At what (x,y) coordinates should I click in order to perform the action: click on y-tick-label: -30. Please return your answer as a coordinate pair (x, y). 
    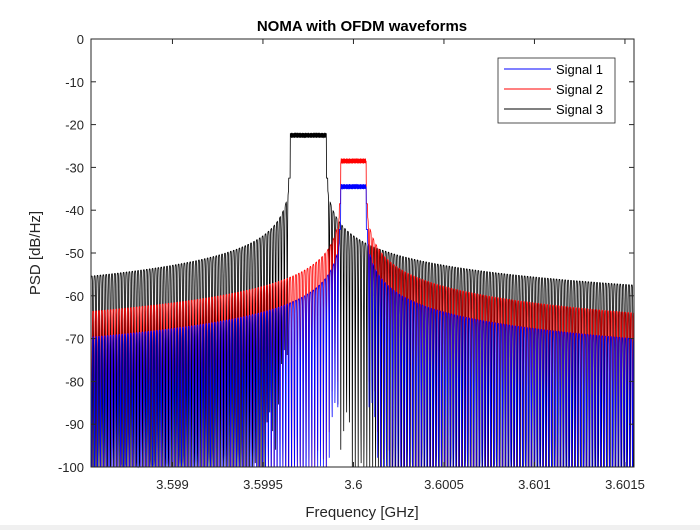
    Looking at the image, I should click on (74, 167).